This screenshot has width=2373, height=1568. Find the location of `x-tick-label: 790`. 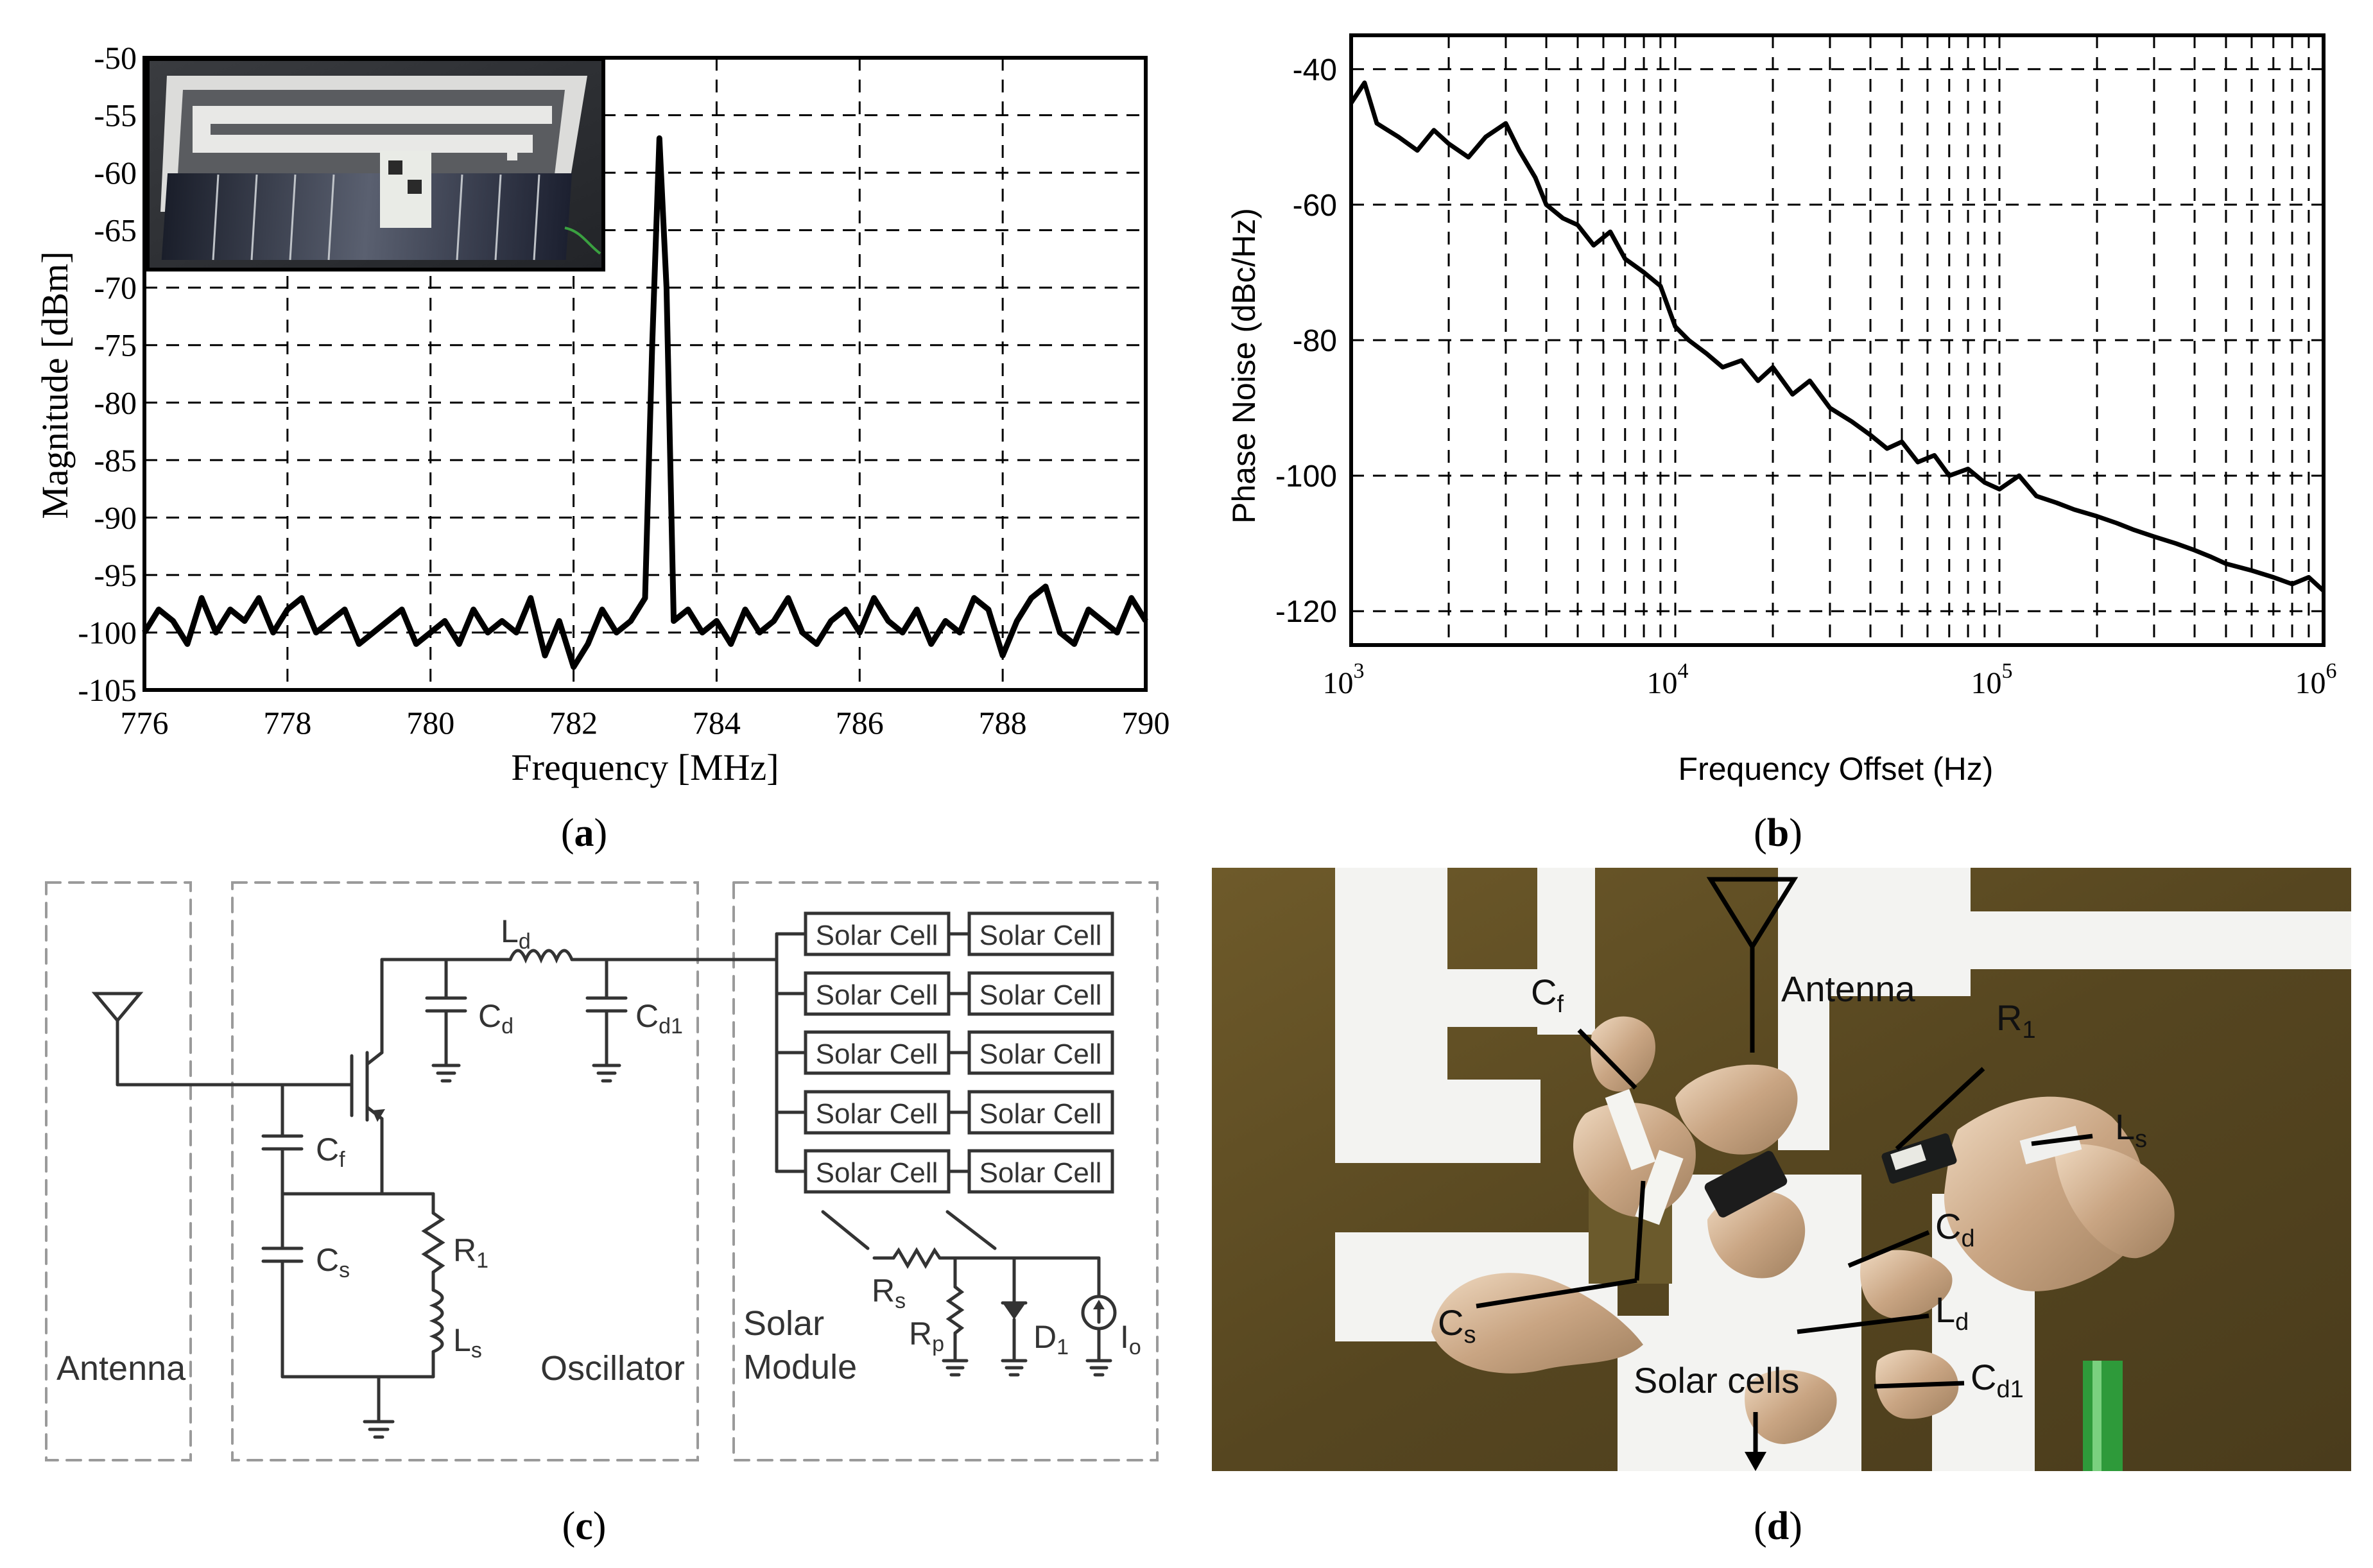

x-tick-label: 790 is located at coordinates (1146, 723).